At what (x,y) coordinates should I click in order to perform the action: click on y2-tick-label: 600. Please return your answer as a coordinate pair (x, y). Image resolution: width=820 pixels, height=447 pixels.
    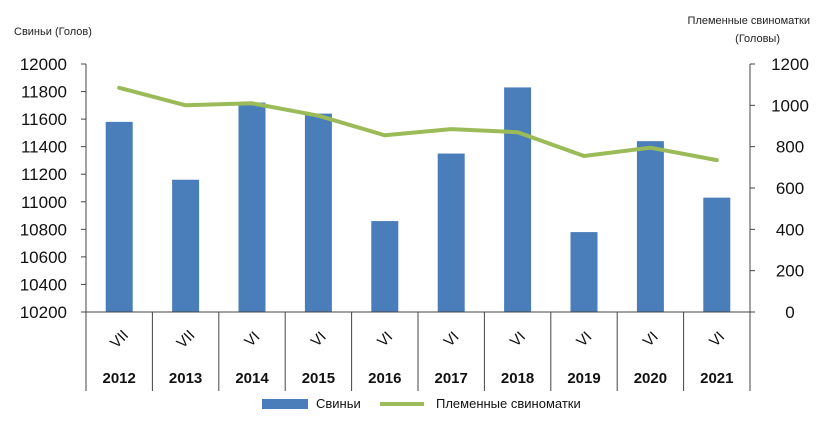
    Looking at the image, I should click on (790, 188).